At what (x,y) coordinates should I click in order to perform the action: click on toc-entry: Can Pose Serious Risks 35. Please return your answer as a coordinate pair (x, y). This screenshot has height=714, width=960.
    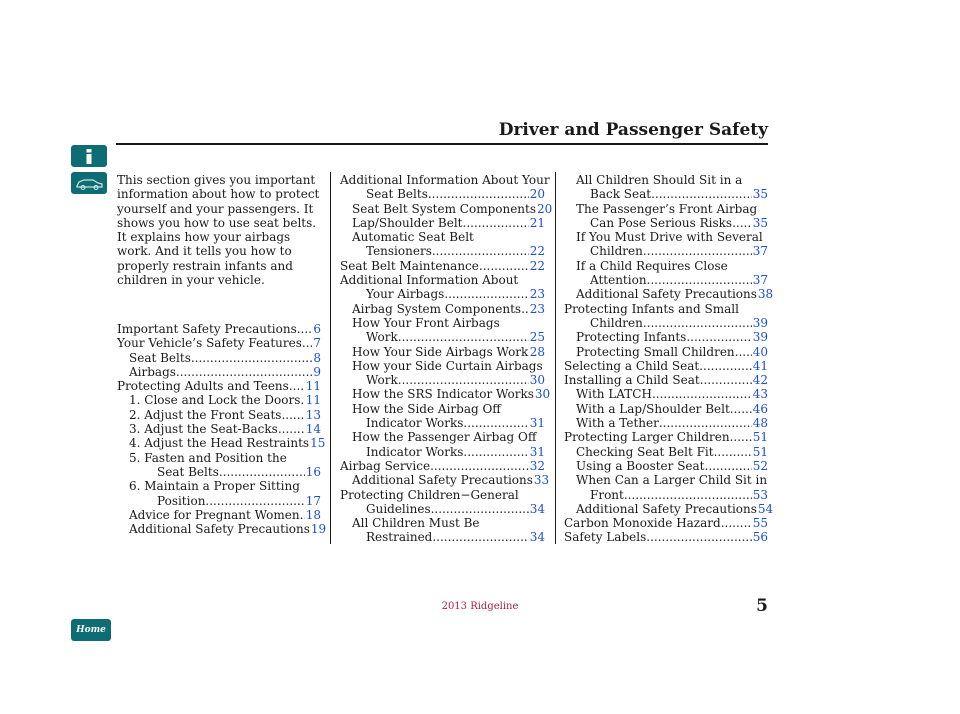
    Looking at the image, I should click on (666, 223).